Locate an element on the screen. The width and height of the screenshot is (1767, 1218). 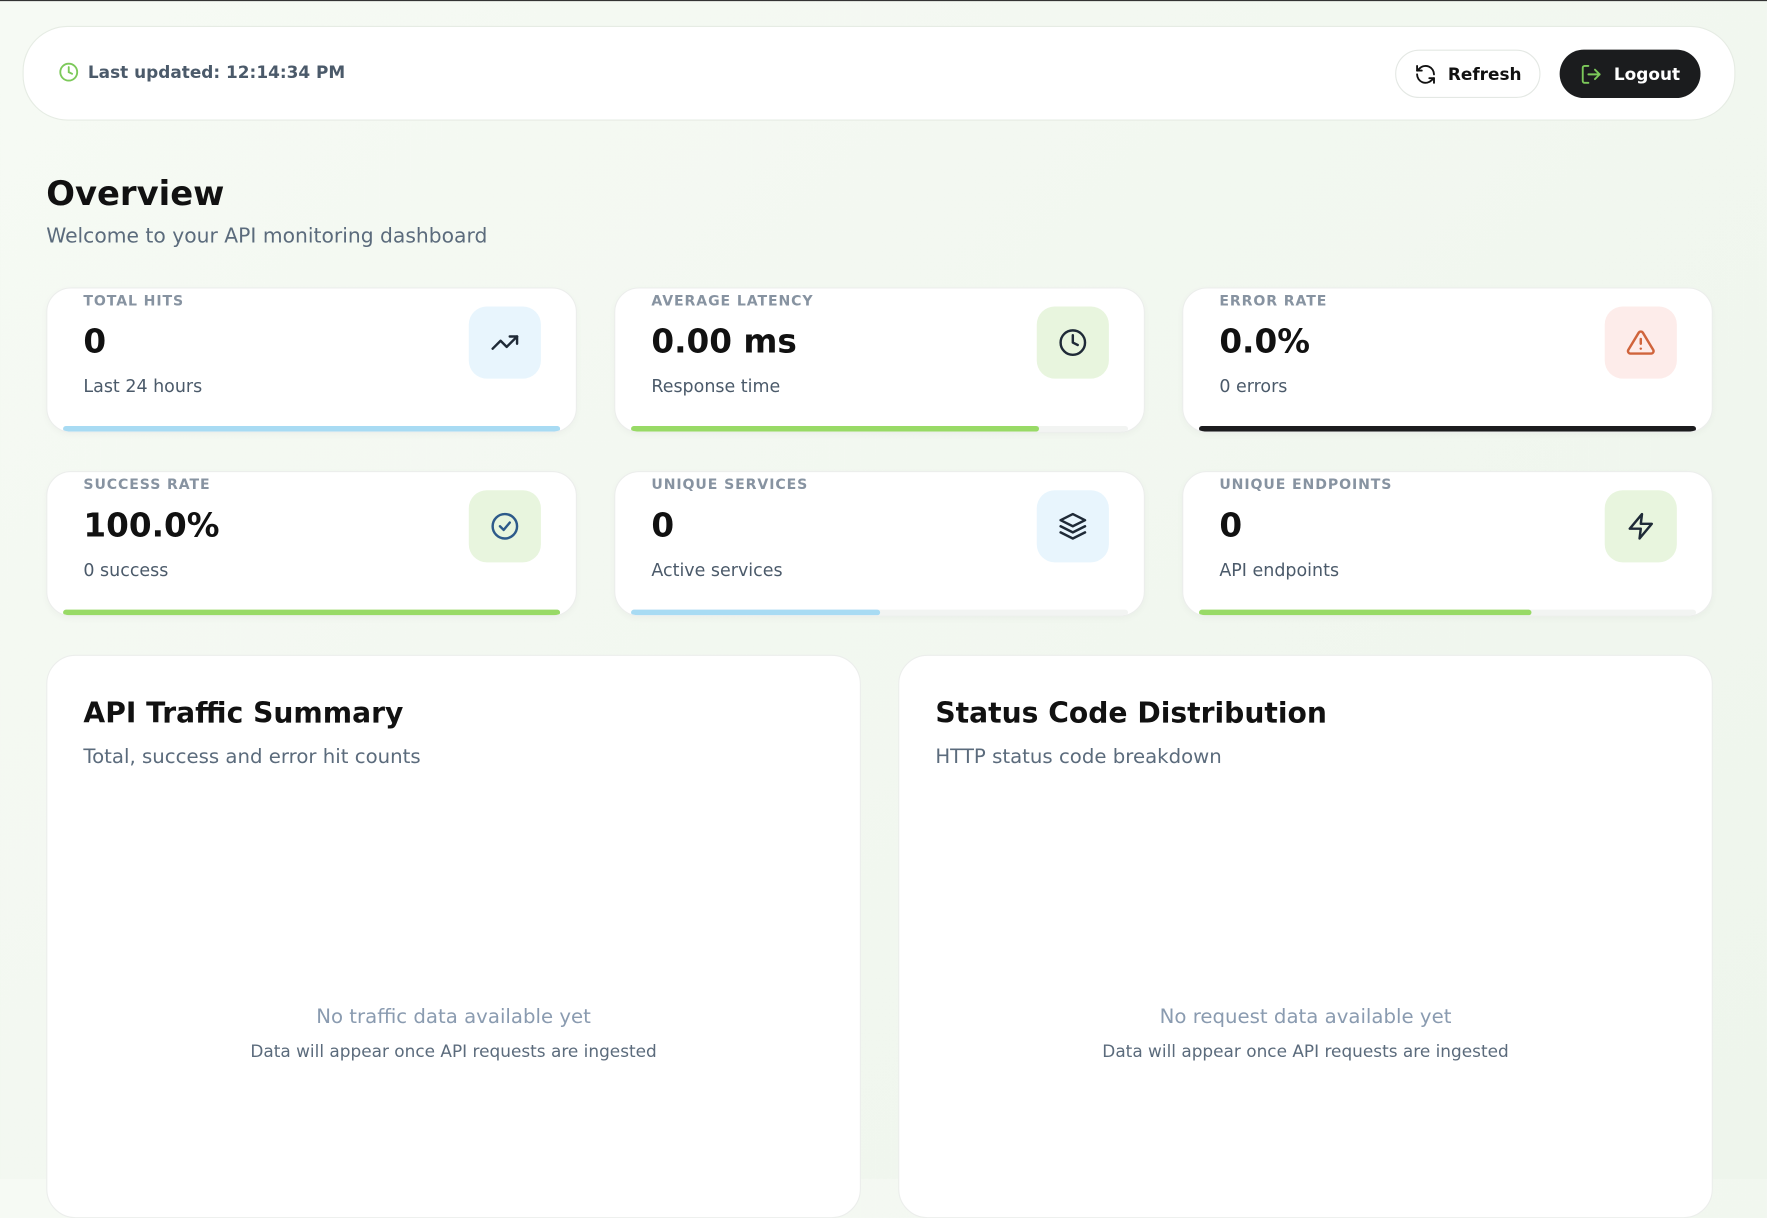
refresh-button: Refresh is located at coordinates (1468, 74).